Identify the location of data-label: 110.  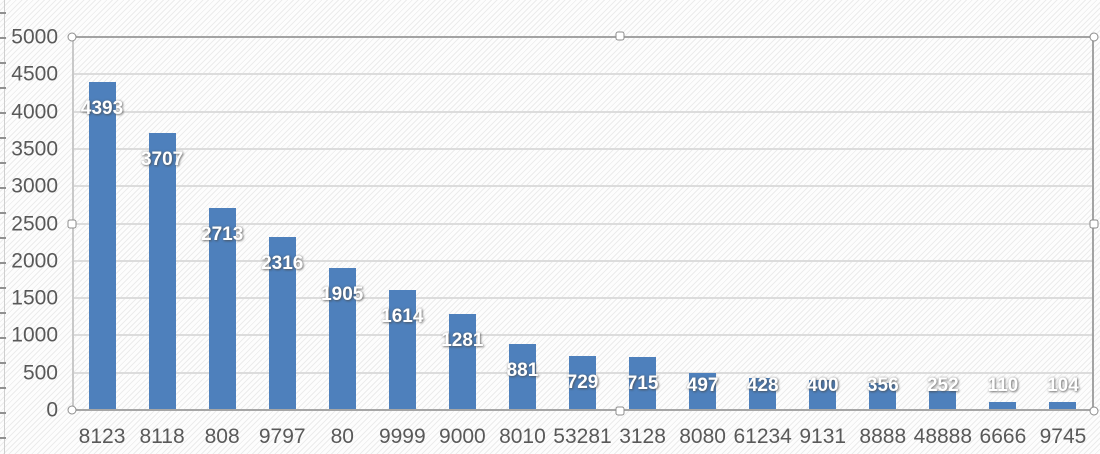
(1003, 385).